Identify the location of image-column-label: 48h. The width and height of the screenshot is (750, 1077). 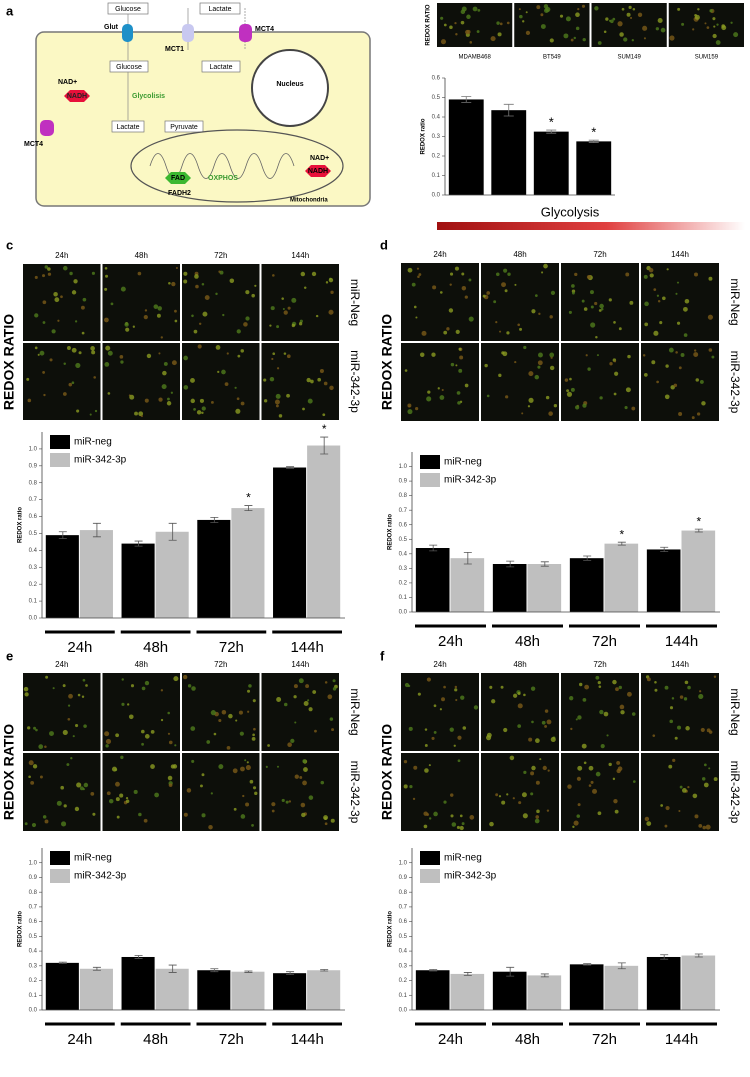
(141, 664).